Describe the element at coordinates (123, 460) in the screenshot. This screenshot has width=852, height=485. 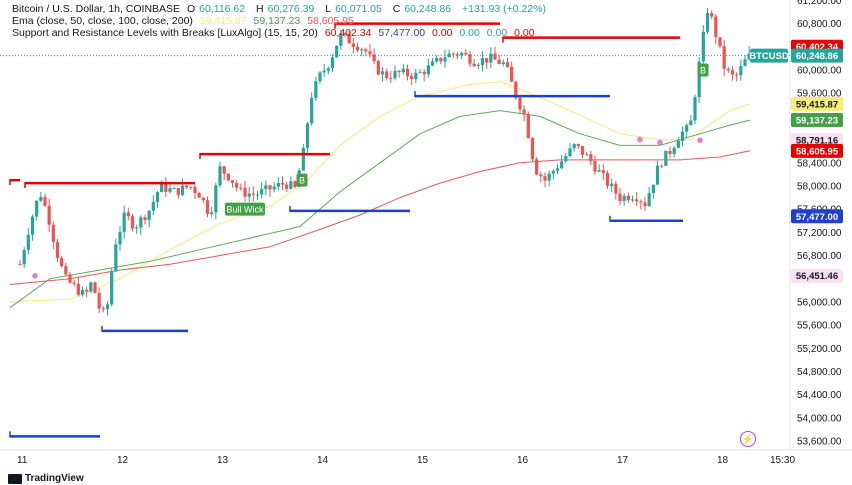
I see `x-tick-label: 12` at that location.